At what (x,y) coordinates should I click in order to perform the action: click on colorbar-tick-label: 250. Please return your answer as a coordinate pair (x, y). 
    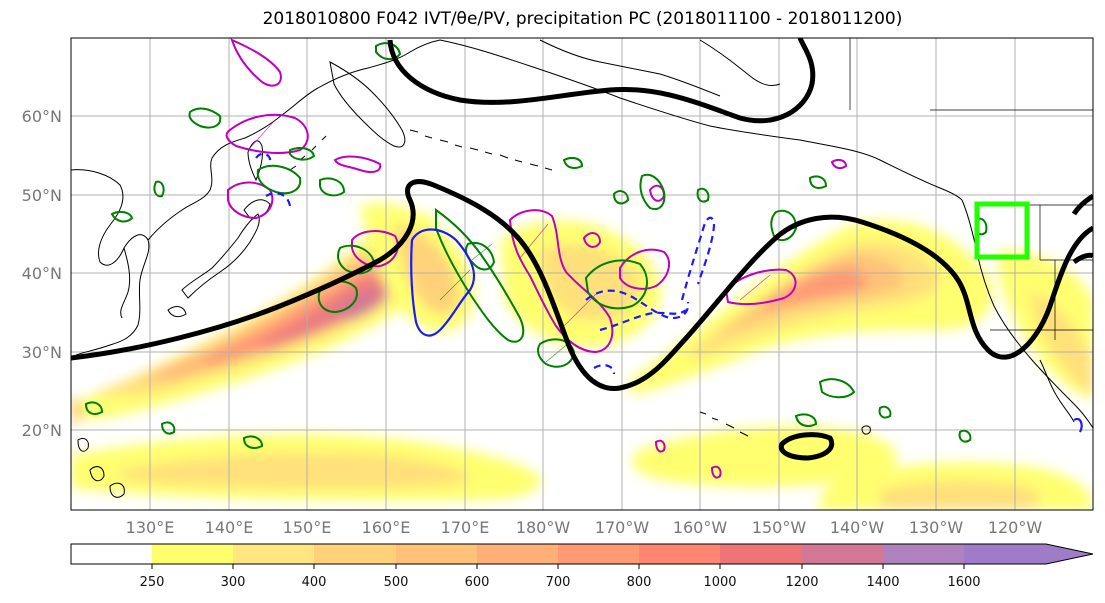
    Looking at the image, I should click on (152, 582).